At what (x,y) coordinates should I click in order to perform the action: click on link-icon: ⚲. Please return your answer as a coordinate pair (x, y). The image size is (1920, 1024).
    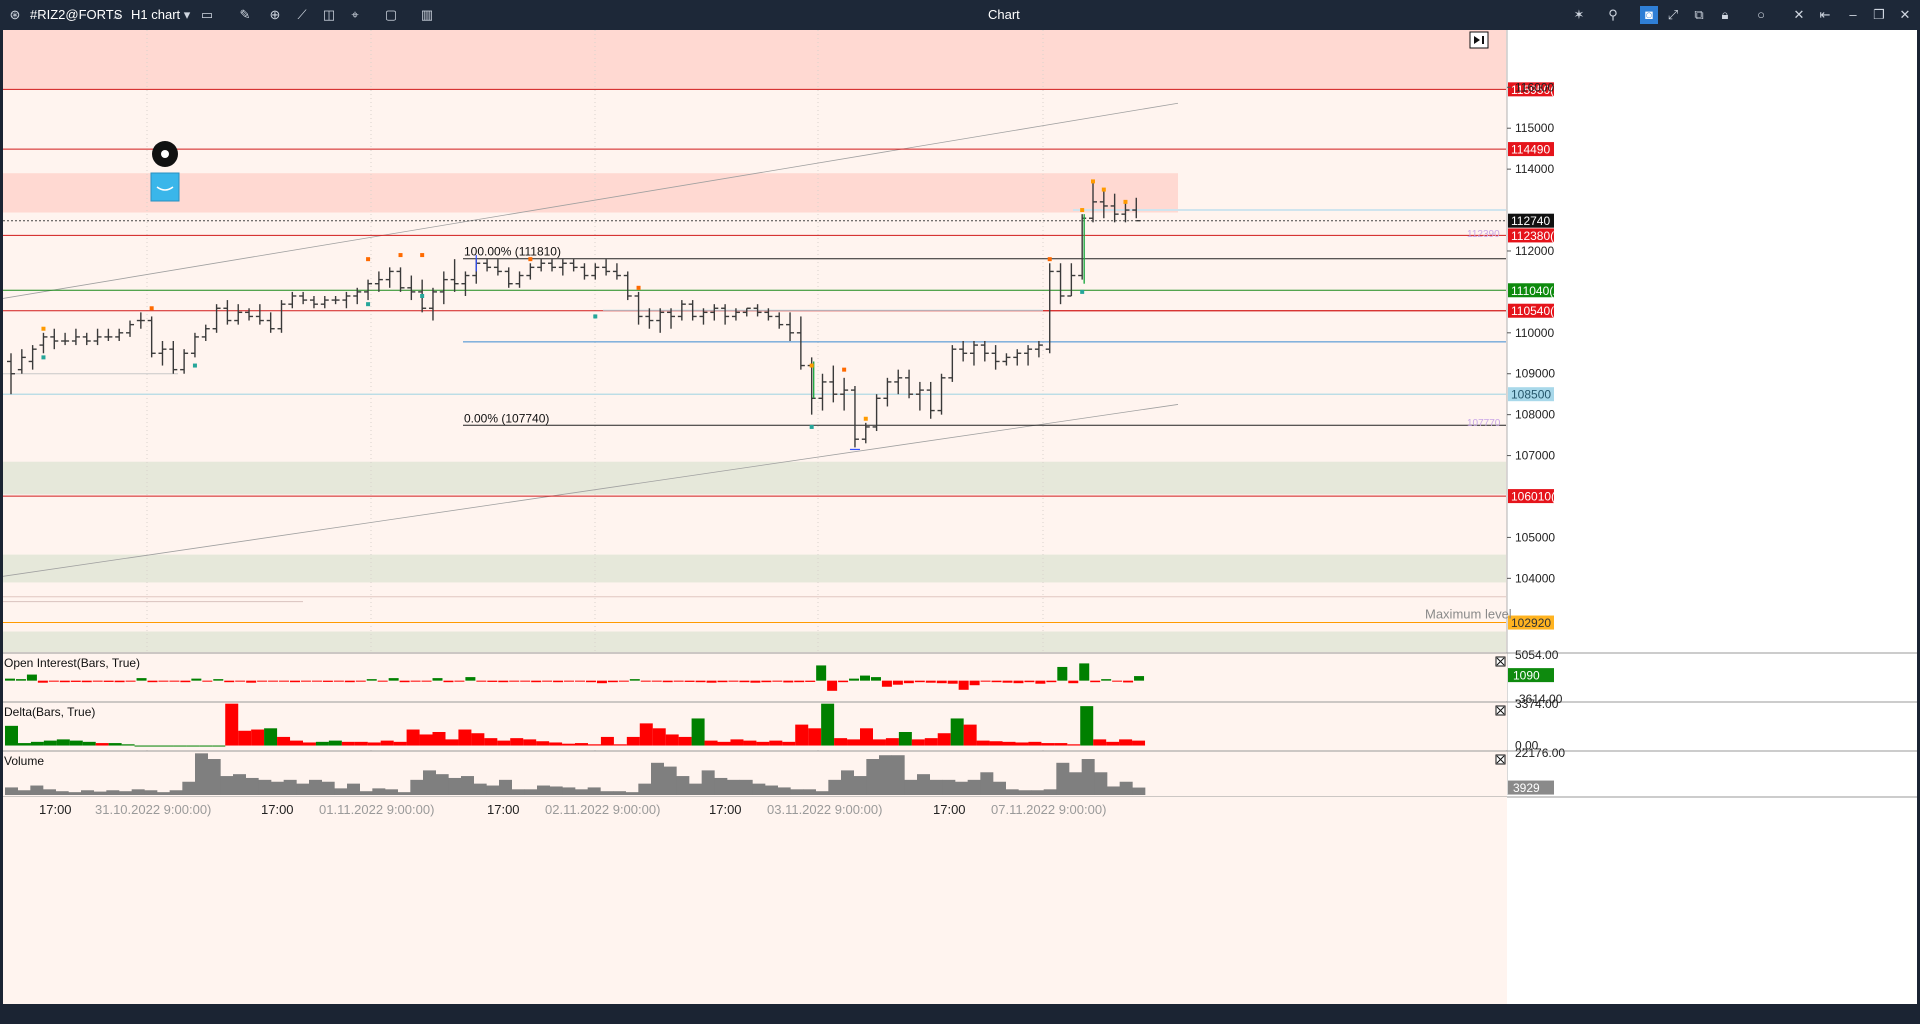
    Looking at the image, I should click on (1613, 14).